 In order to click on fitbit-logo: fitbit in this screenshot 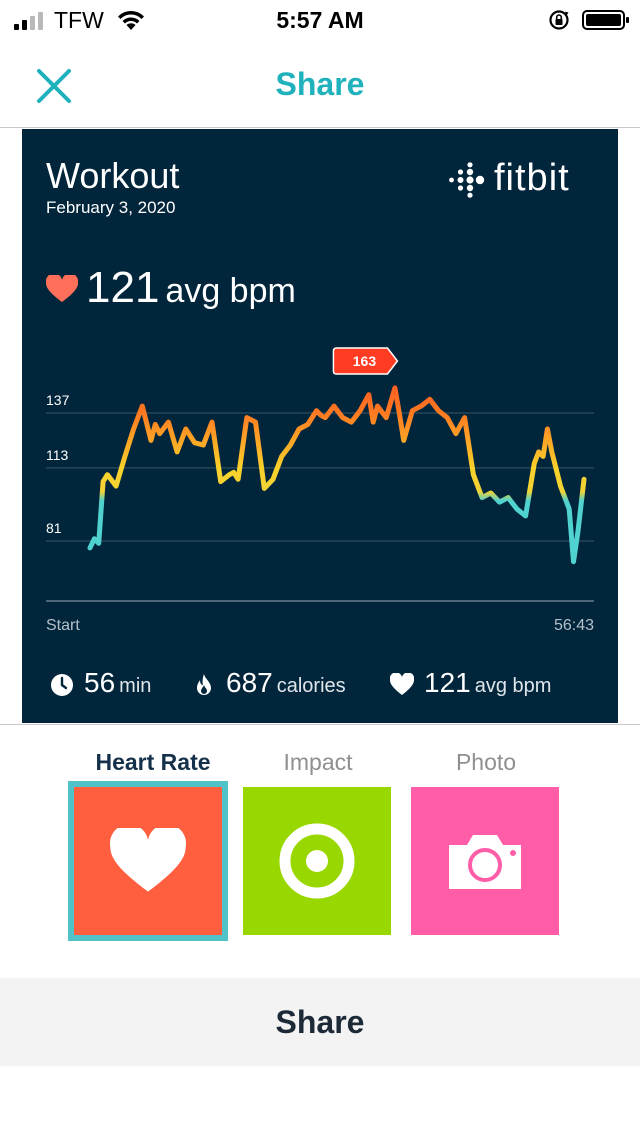, I will do `click(521, 180)`.